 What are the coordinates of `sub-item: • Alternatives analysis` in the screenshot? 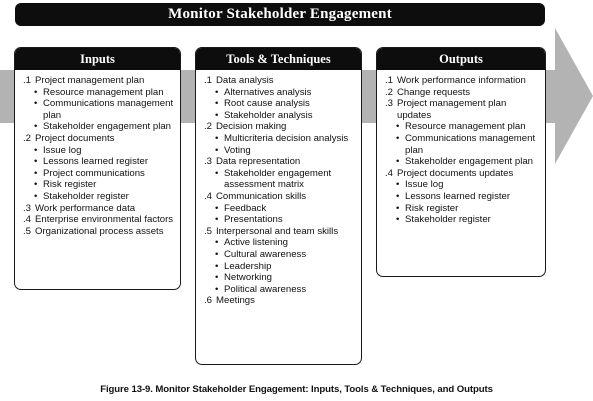 It's located at (280, 93).